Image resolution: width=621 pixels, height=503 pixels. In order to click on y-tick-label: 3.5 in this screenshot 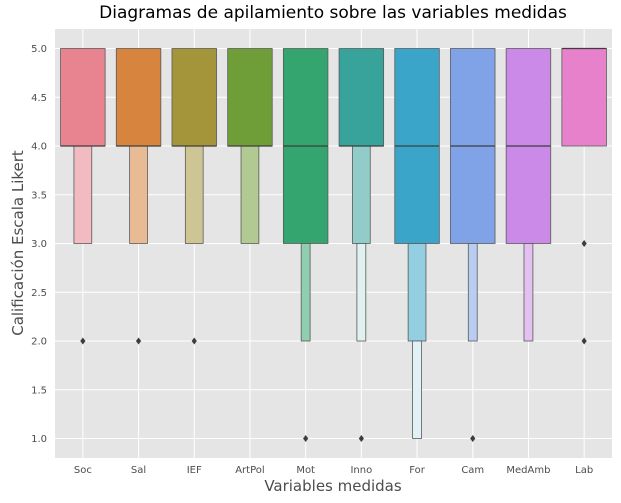, I will do `click(39, 195)`.